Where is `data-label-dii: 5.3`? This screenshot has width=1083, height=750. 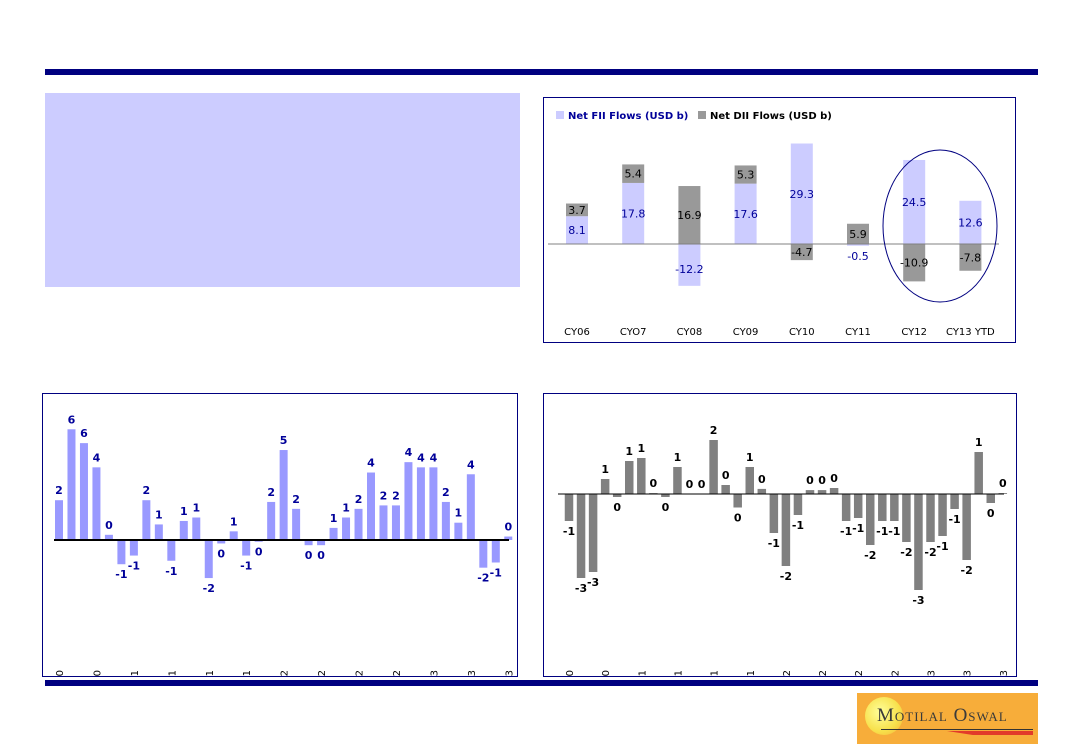 data-label-dii: 5.3 is located at coordinates (746, 175).